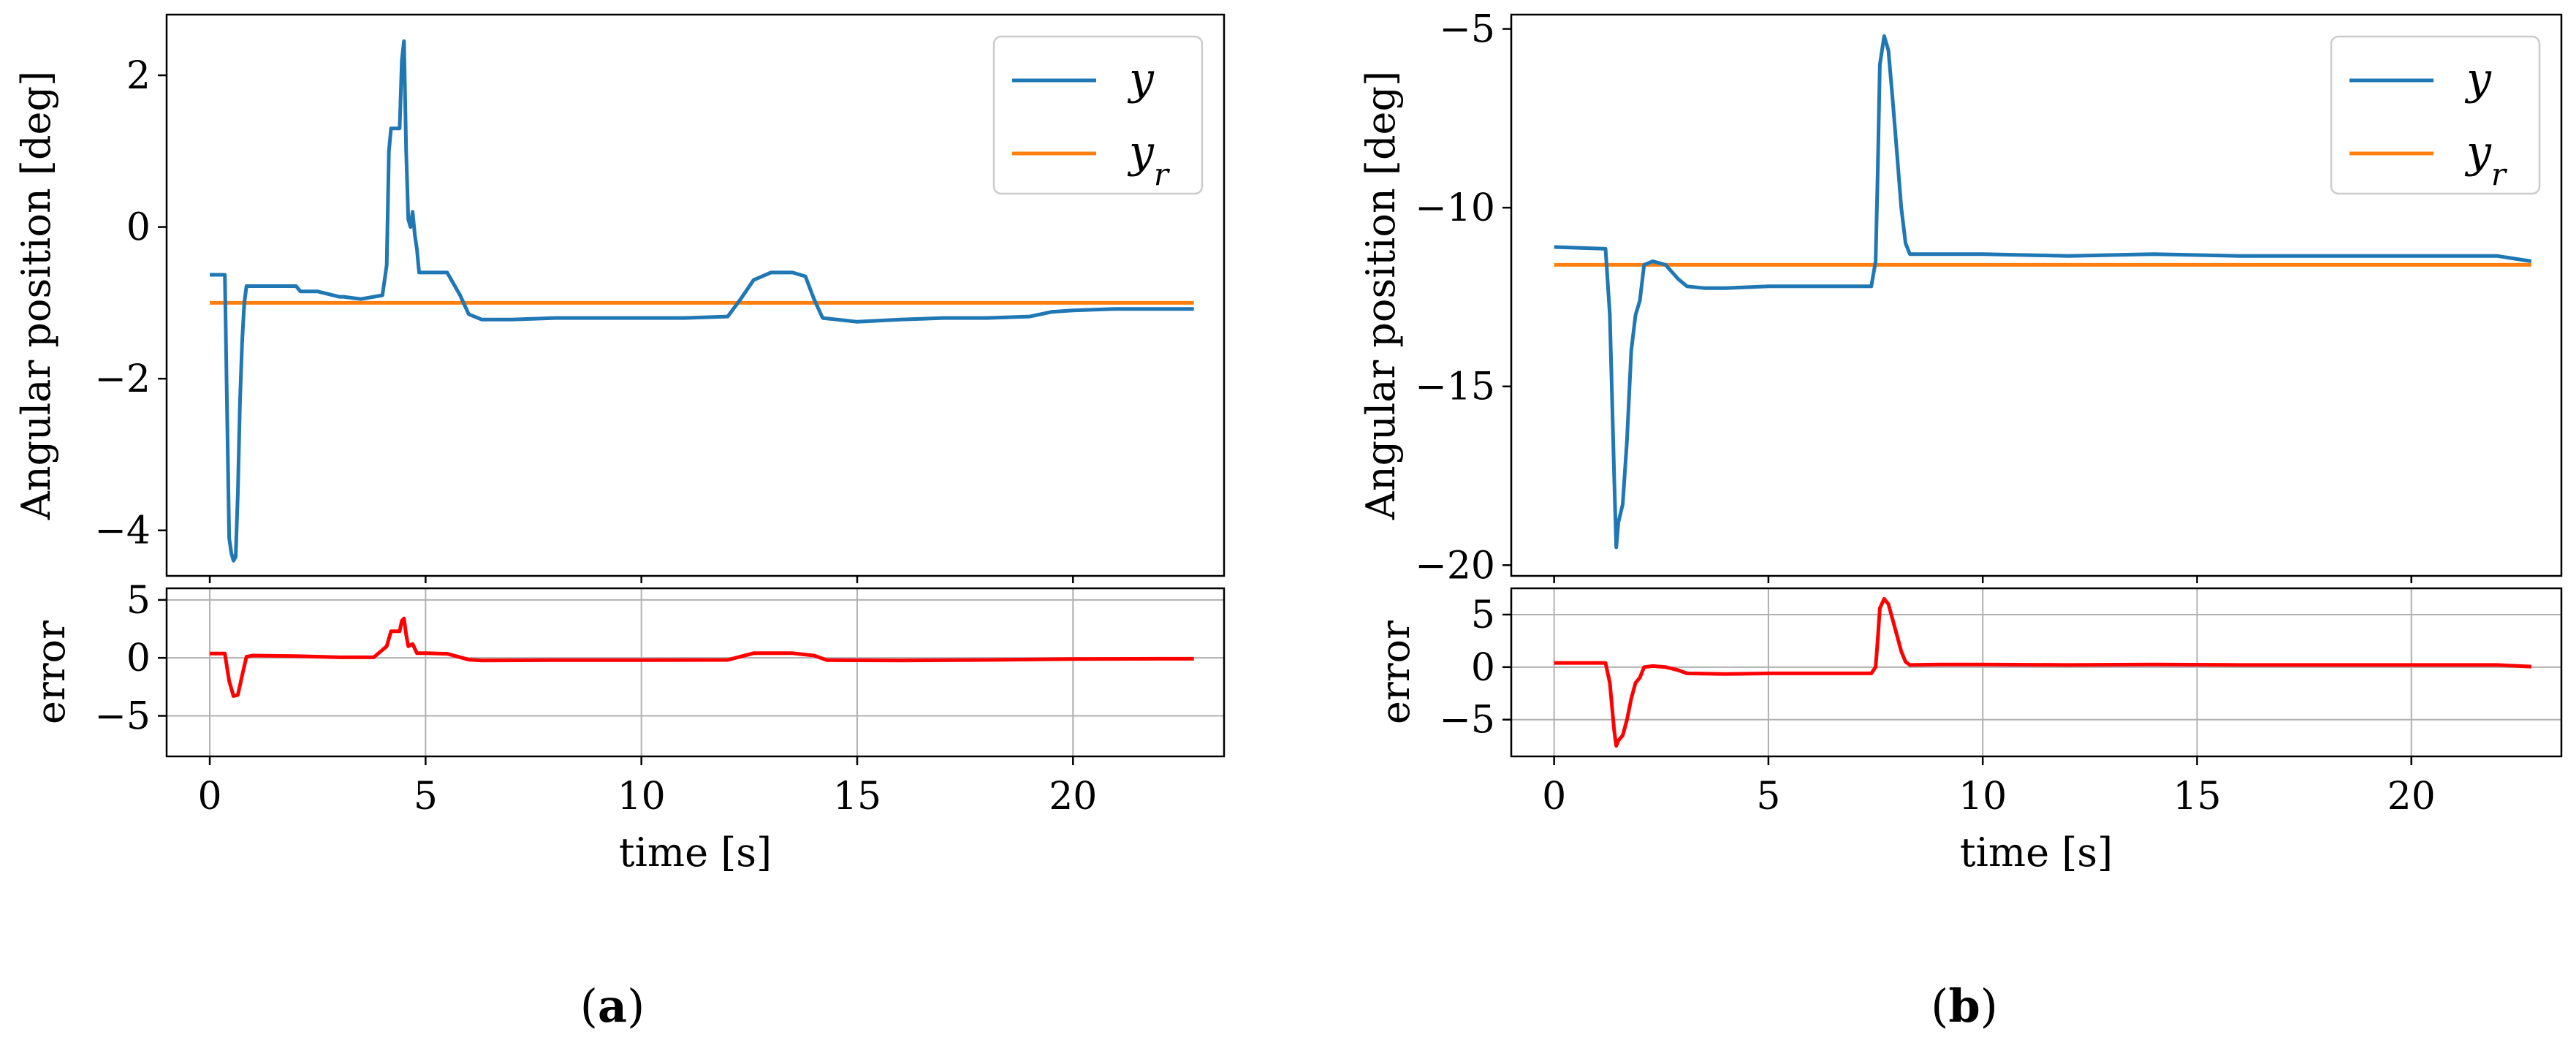  I want to click on y-tick-label: −15, so click(1455, 387).